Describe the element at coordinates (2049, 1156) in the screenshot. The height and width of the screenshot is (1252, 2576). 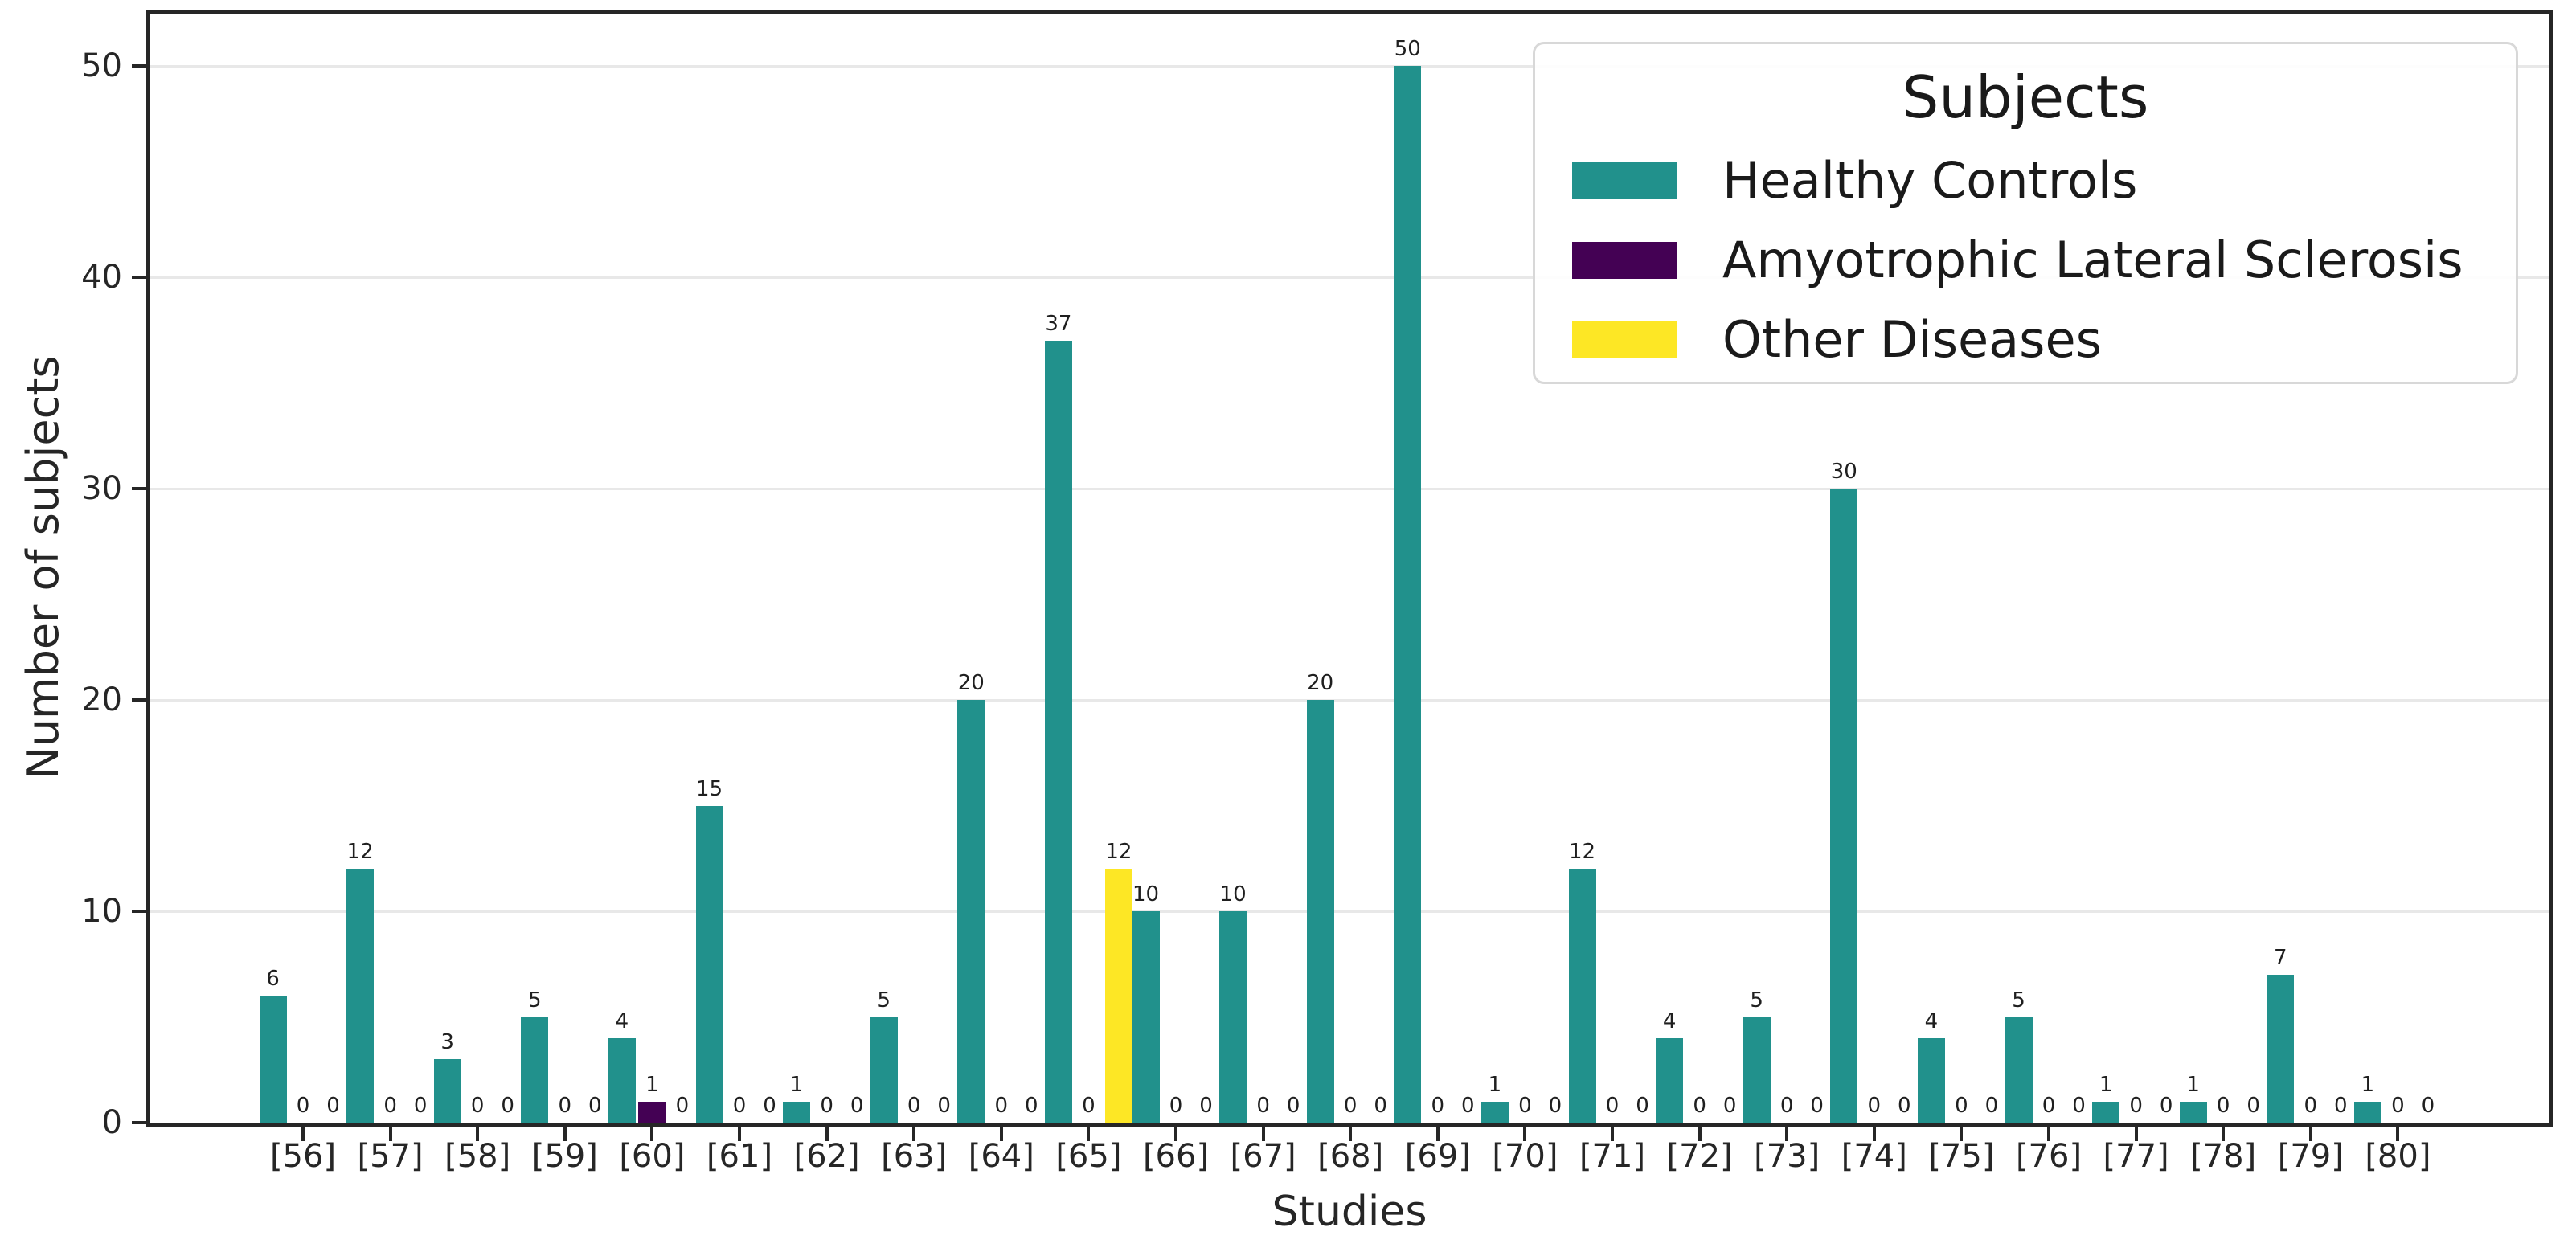
I see `x-tick-label: [76]` at that location.